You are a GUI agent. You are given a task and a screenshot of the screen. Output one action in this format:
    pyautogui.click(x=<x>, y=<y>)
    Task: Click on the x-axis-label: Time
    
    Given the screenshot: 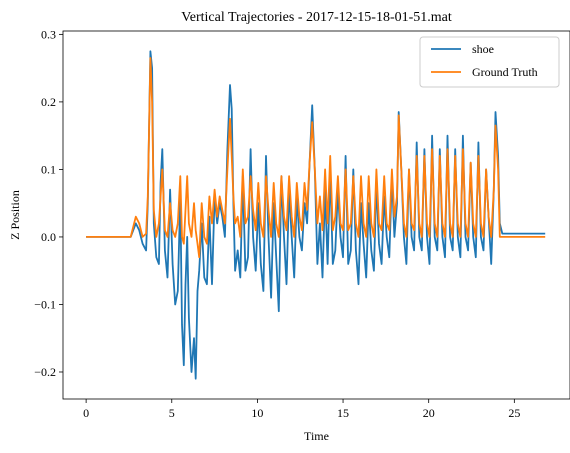 What is the action you would take?
    pyautogui.click(x=316, y=436)
    